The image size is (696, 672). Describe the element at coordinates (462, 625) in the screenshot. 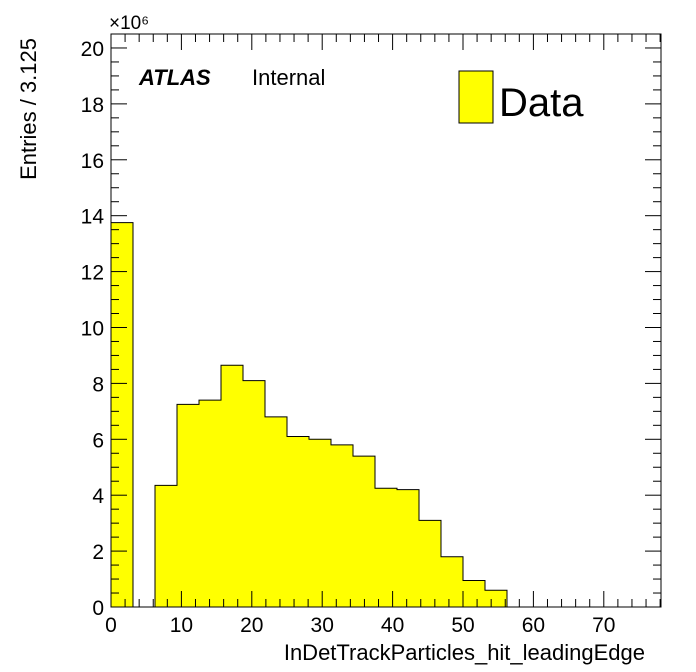

I see `x-tick-label: 50` at that location.